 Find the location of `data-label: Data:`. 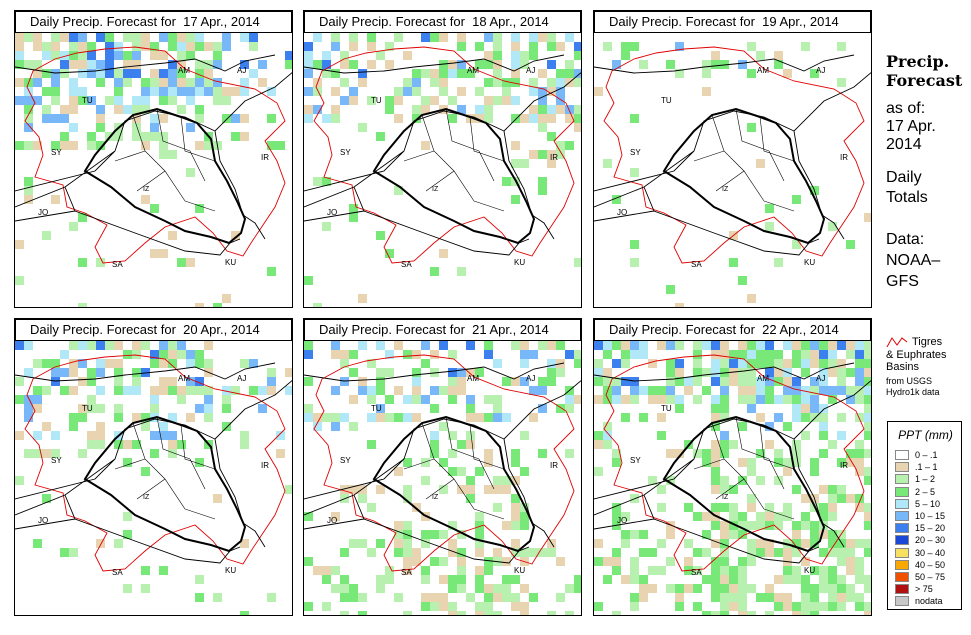

data-label: Data: is located at coordinates (905, 239).